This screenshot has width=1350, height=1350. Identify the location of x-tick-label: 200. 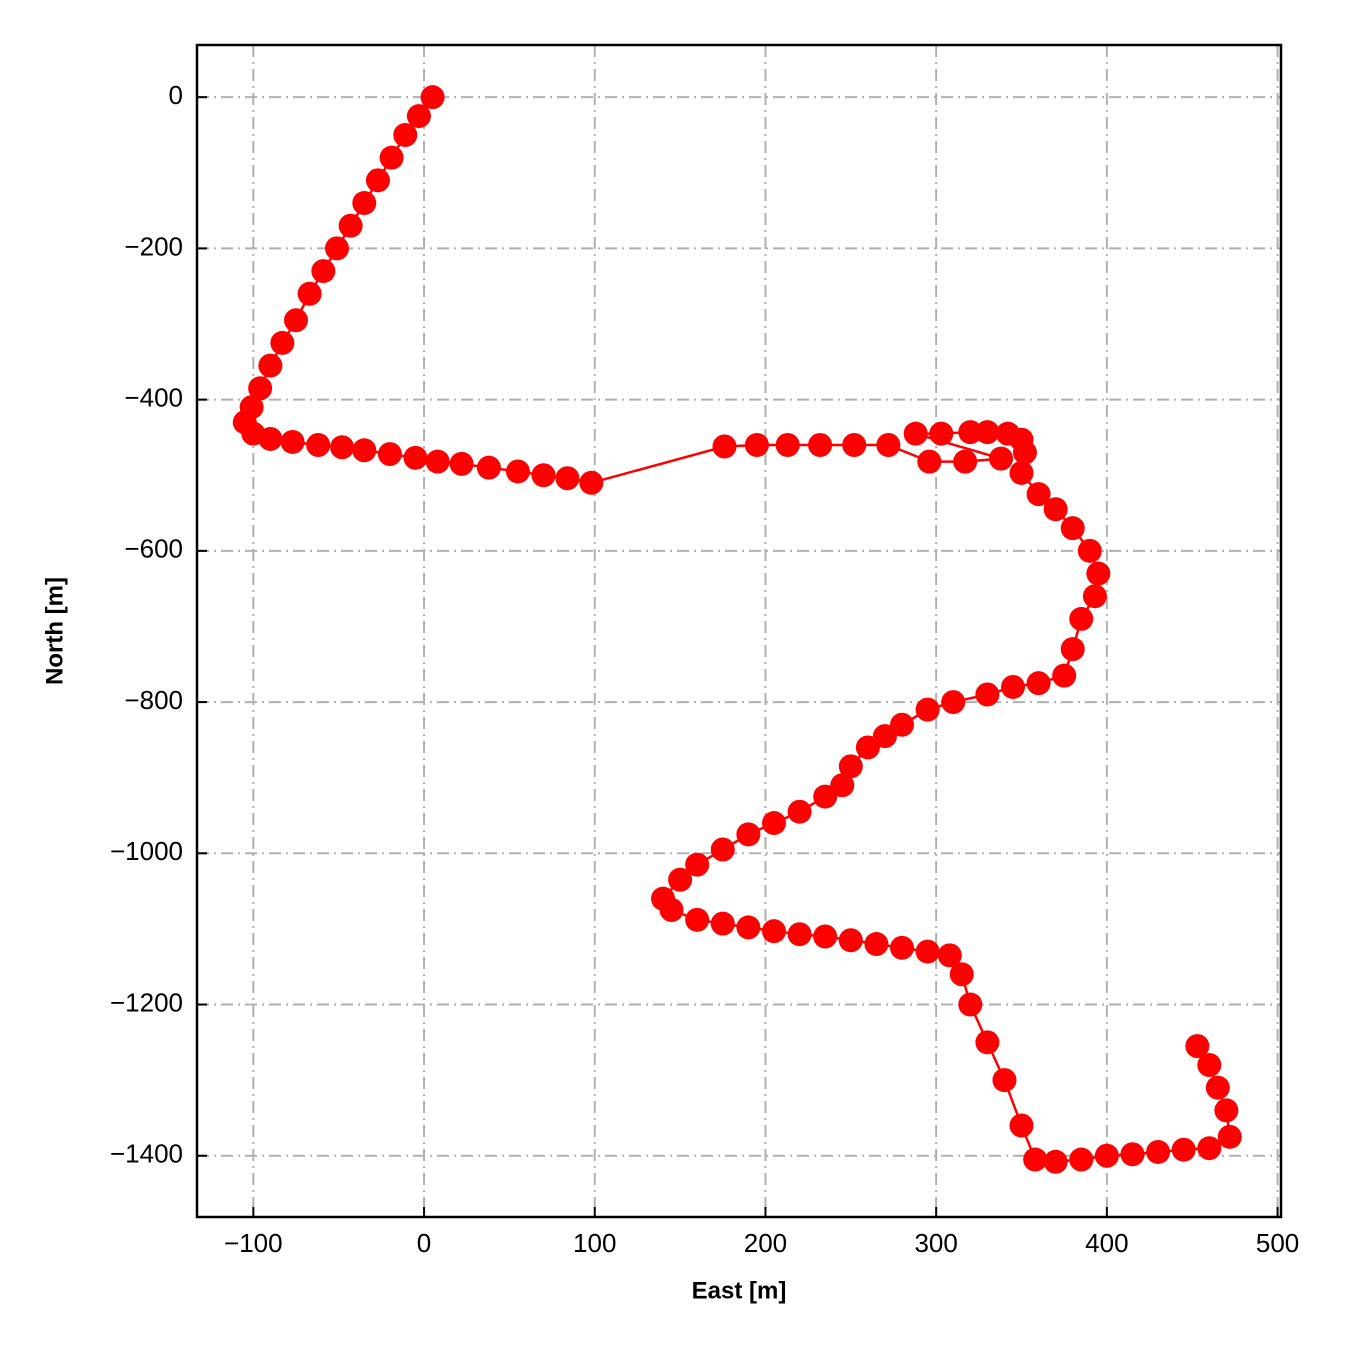
(765, 1243).